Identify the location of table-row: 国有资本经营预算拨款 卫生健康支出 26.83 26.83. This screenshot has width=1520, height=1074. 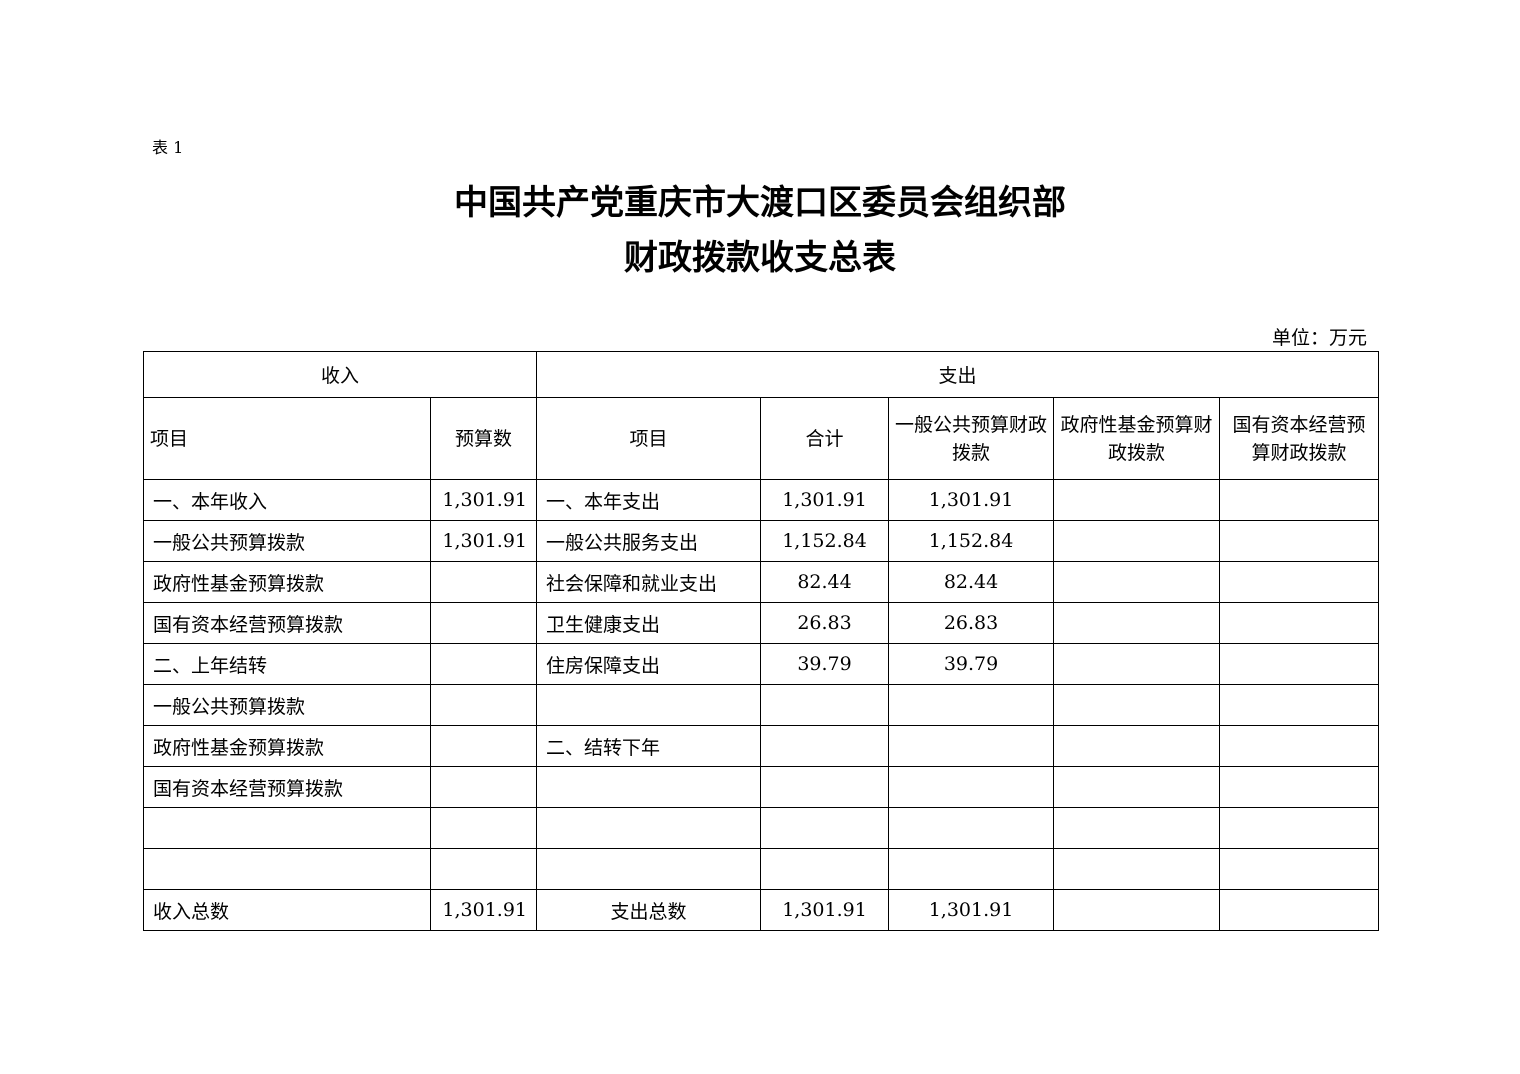
(761, 623).